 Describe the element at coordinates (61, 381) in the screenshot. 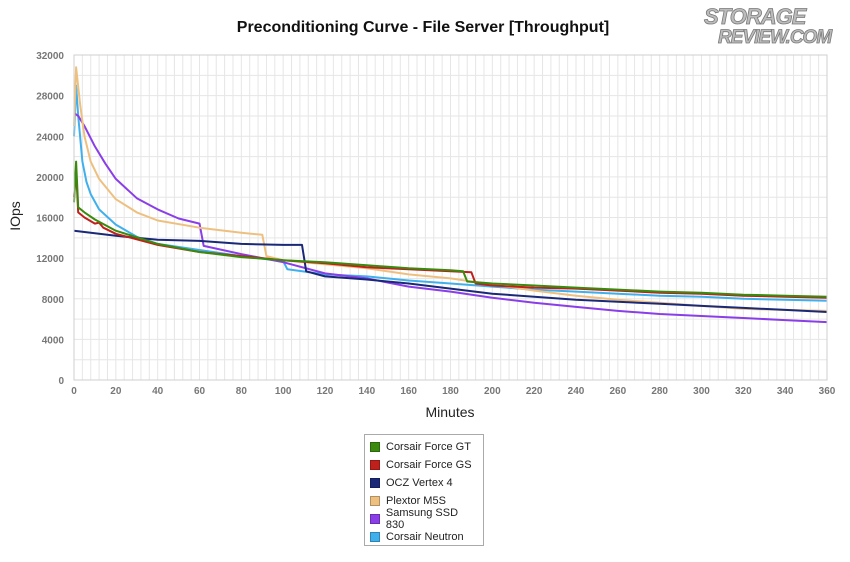

I see `y-tick-label: 0` at that location.